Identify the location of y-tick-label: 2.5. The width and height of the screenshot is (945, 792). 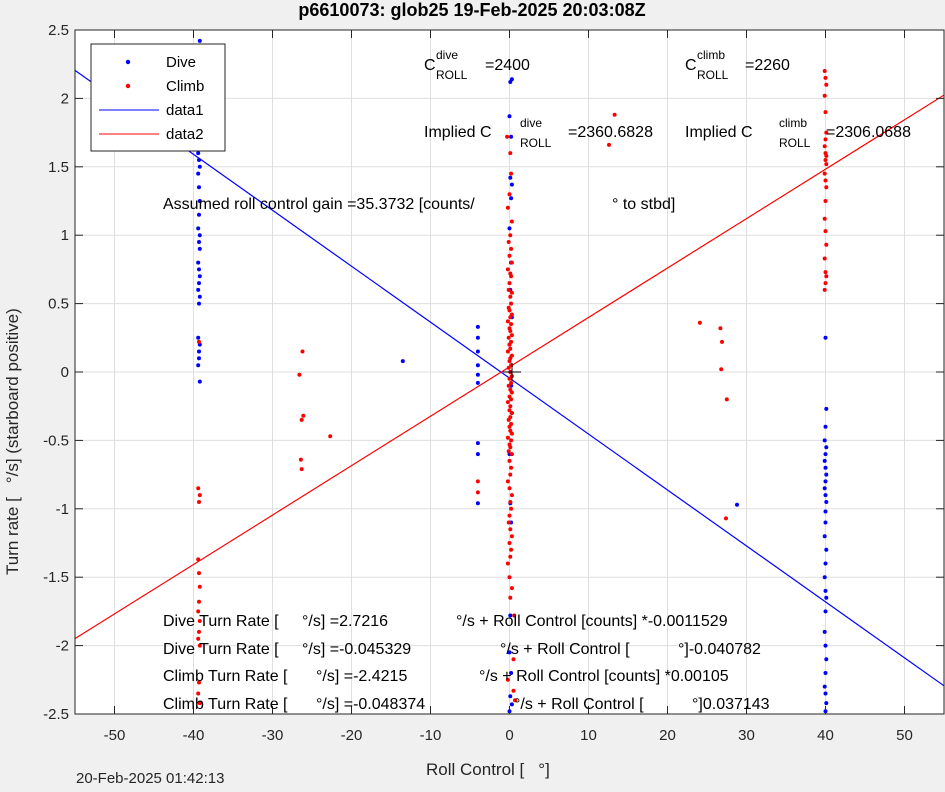
(58, 30).